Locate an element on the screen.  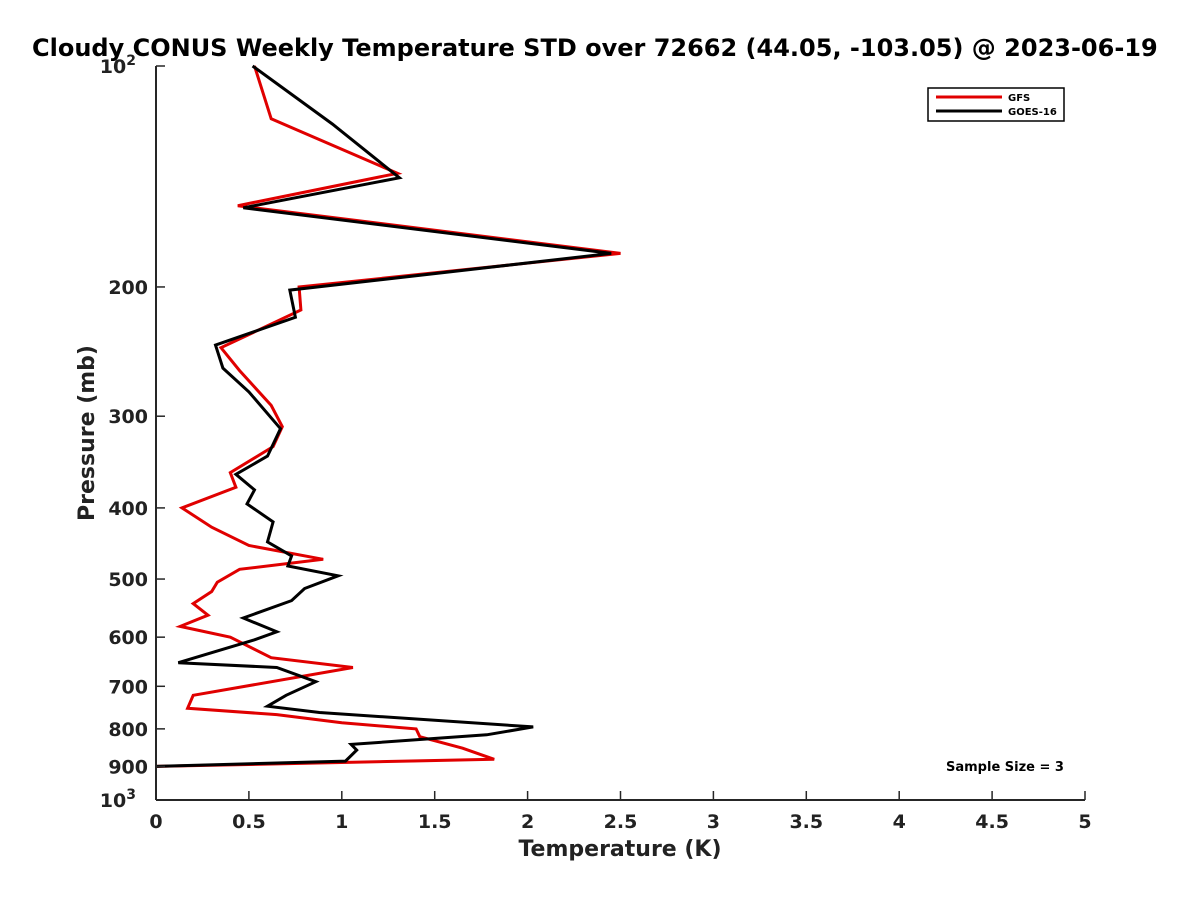
sample-size-annotation: Sample Size = 3 is located at coordinates (1005, 767).